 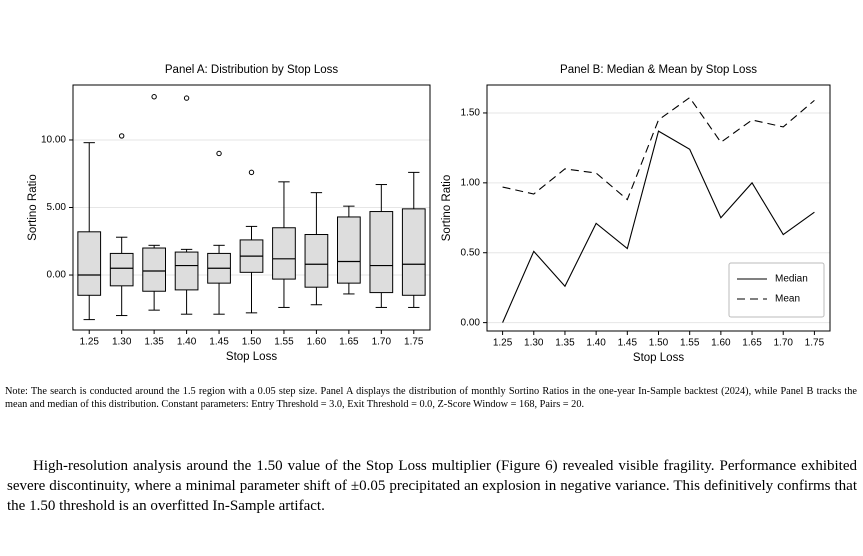 What do you see at coordinates (471, 182) in the screenshot?
I see `y-tick-label: 1.00` at bounding box center [471, 182].